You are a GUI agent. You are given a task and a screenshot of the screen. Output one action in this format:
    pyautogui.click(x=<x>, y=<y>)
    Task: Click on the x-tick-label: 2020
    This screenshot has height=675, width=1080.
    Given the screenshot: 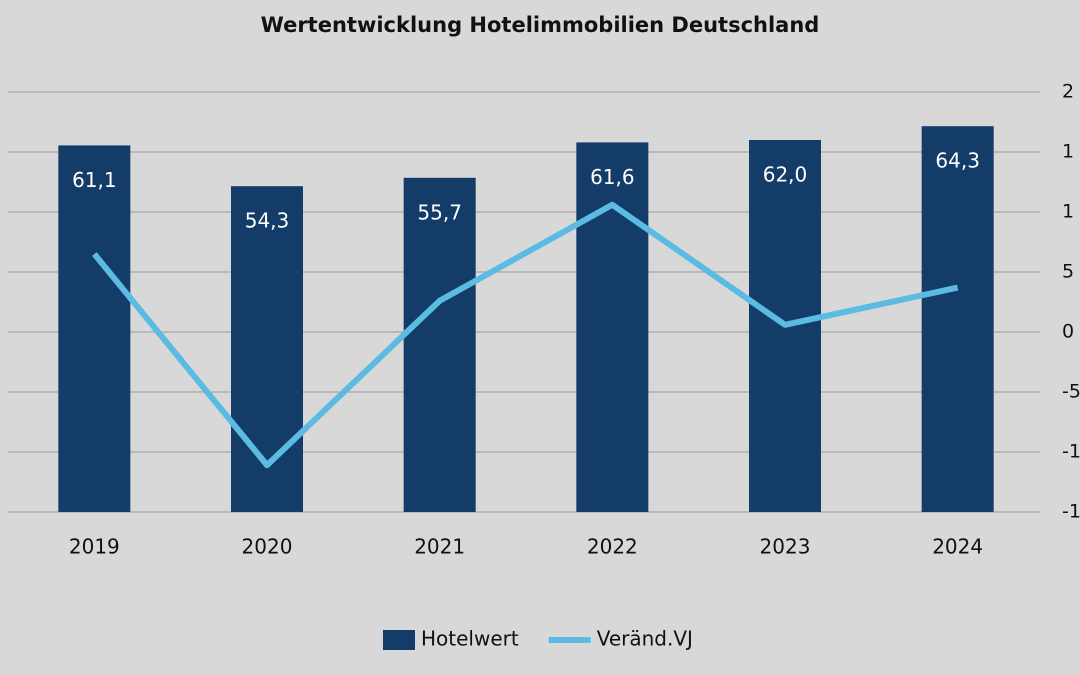 What is the action you would take?
    pyautogui.click(x=267, y=547)
    